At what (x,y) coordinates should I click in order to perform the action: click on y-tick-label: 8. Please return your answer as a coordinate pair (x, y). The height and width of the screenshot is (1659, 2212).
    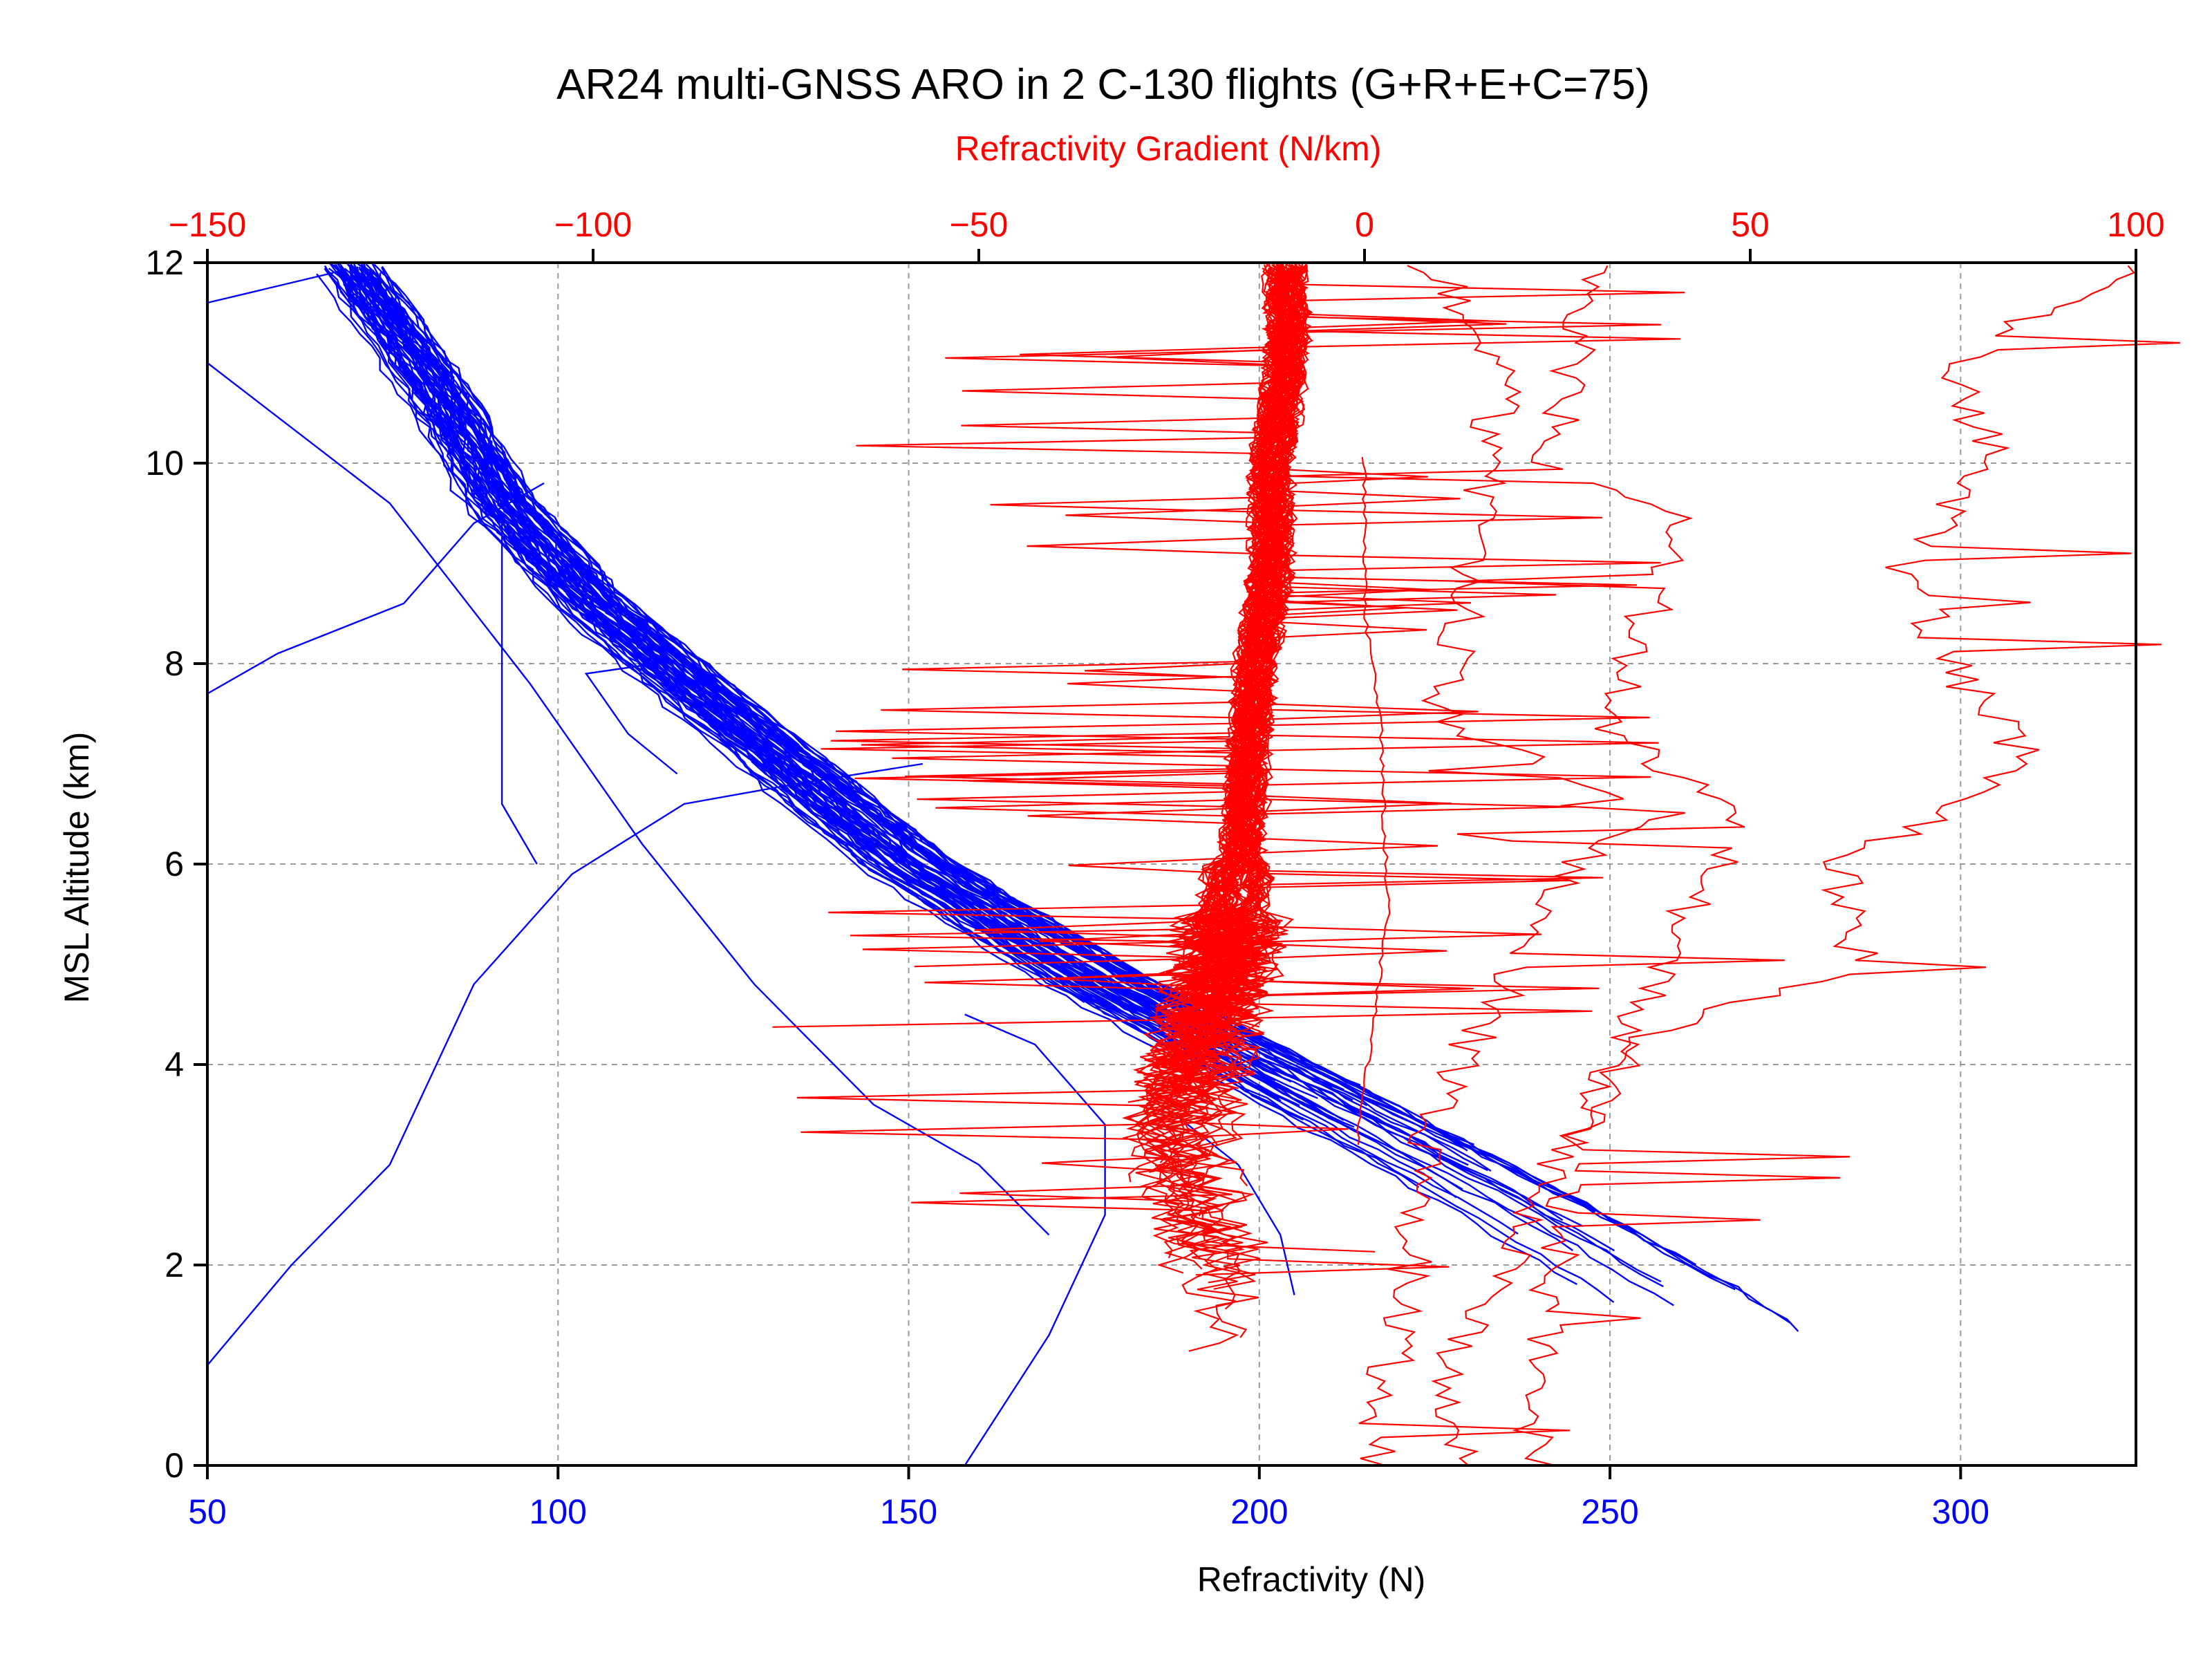
    Looking at the image, I should click on (174, 663).